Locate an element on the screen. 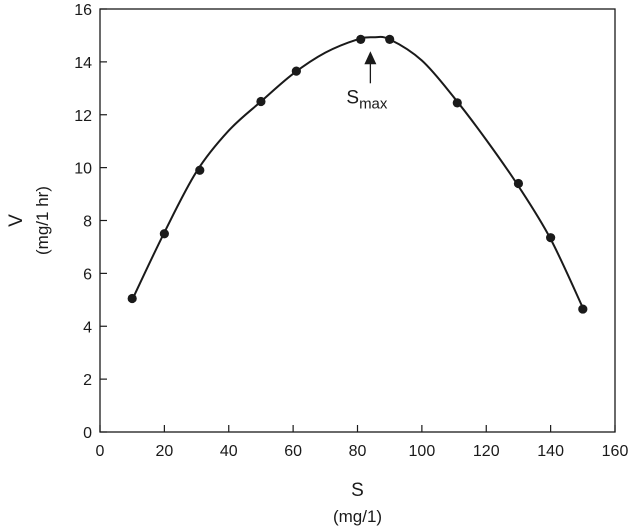 This screenshot has height=529, width=637. y-tick-label-4: 8 is located at coordinates (87, 222).